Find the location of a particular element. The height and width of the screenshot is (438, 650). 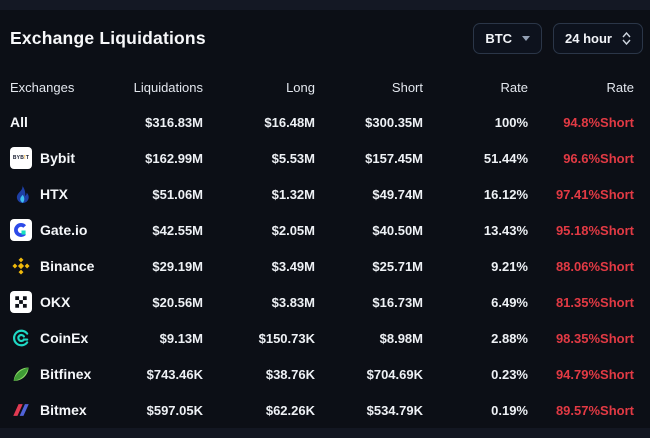

short-rate-value: 94.79%Short is located at coordinates (594, 374).